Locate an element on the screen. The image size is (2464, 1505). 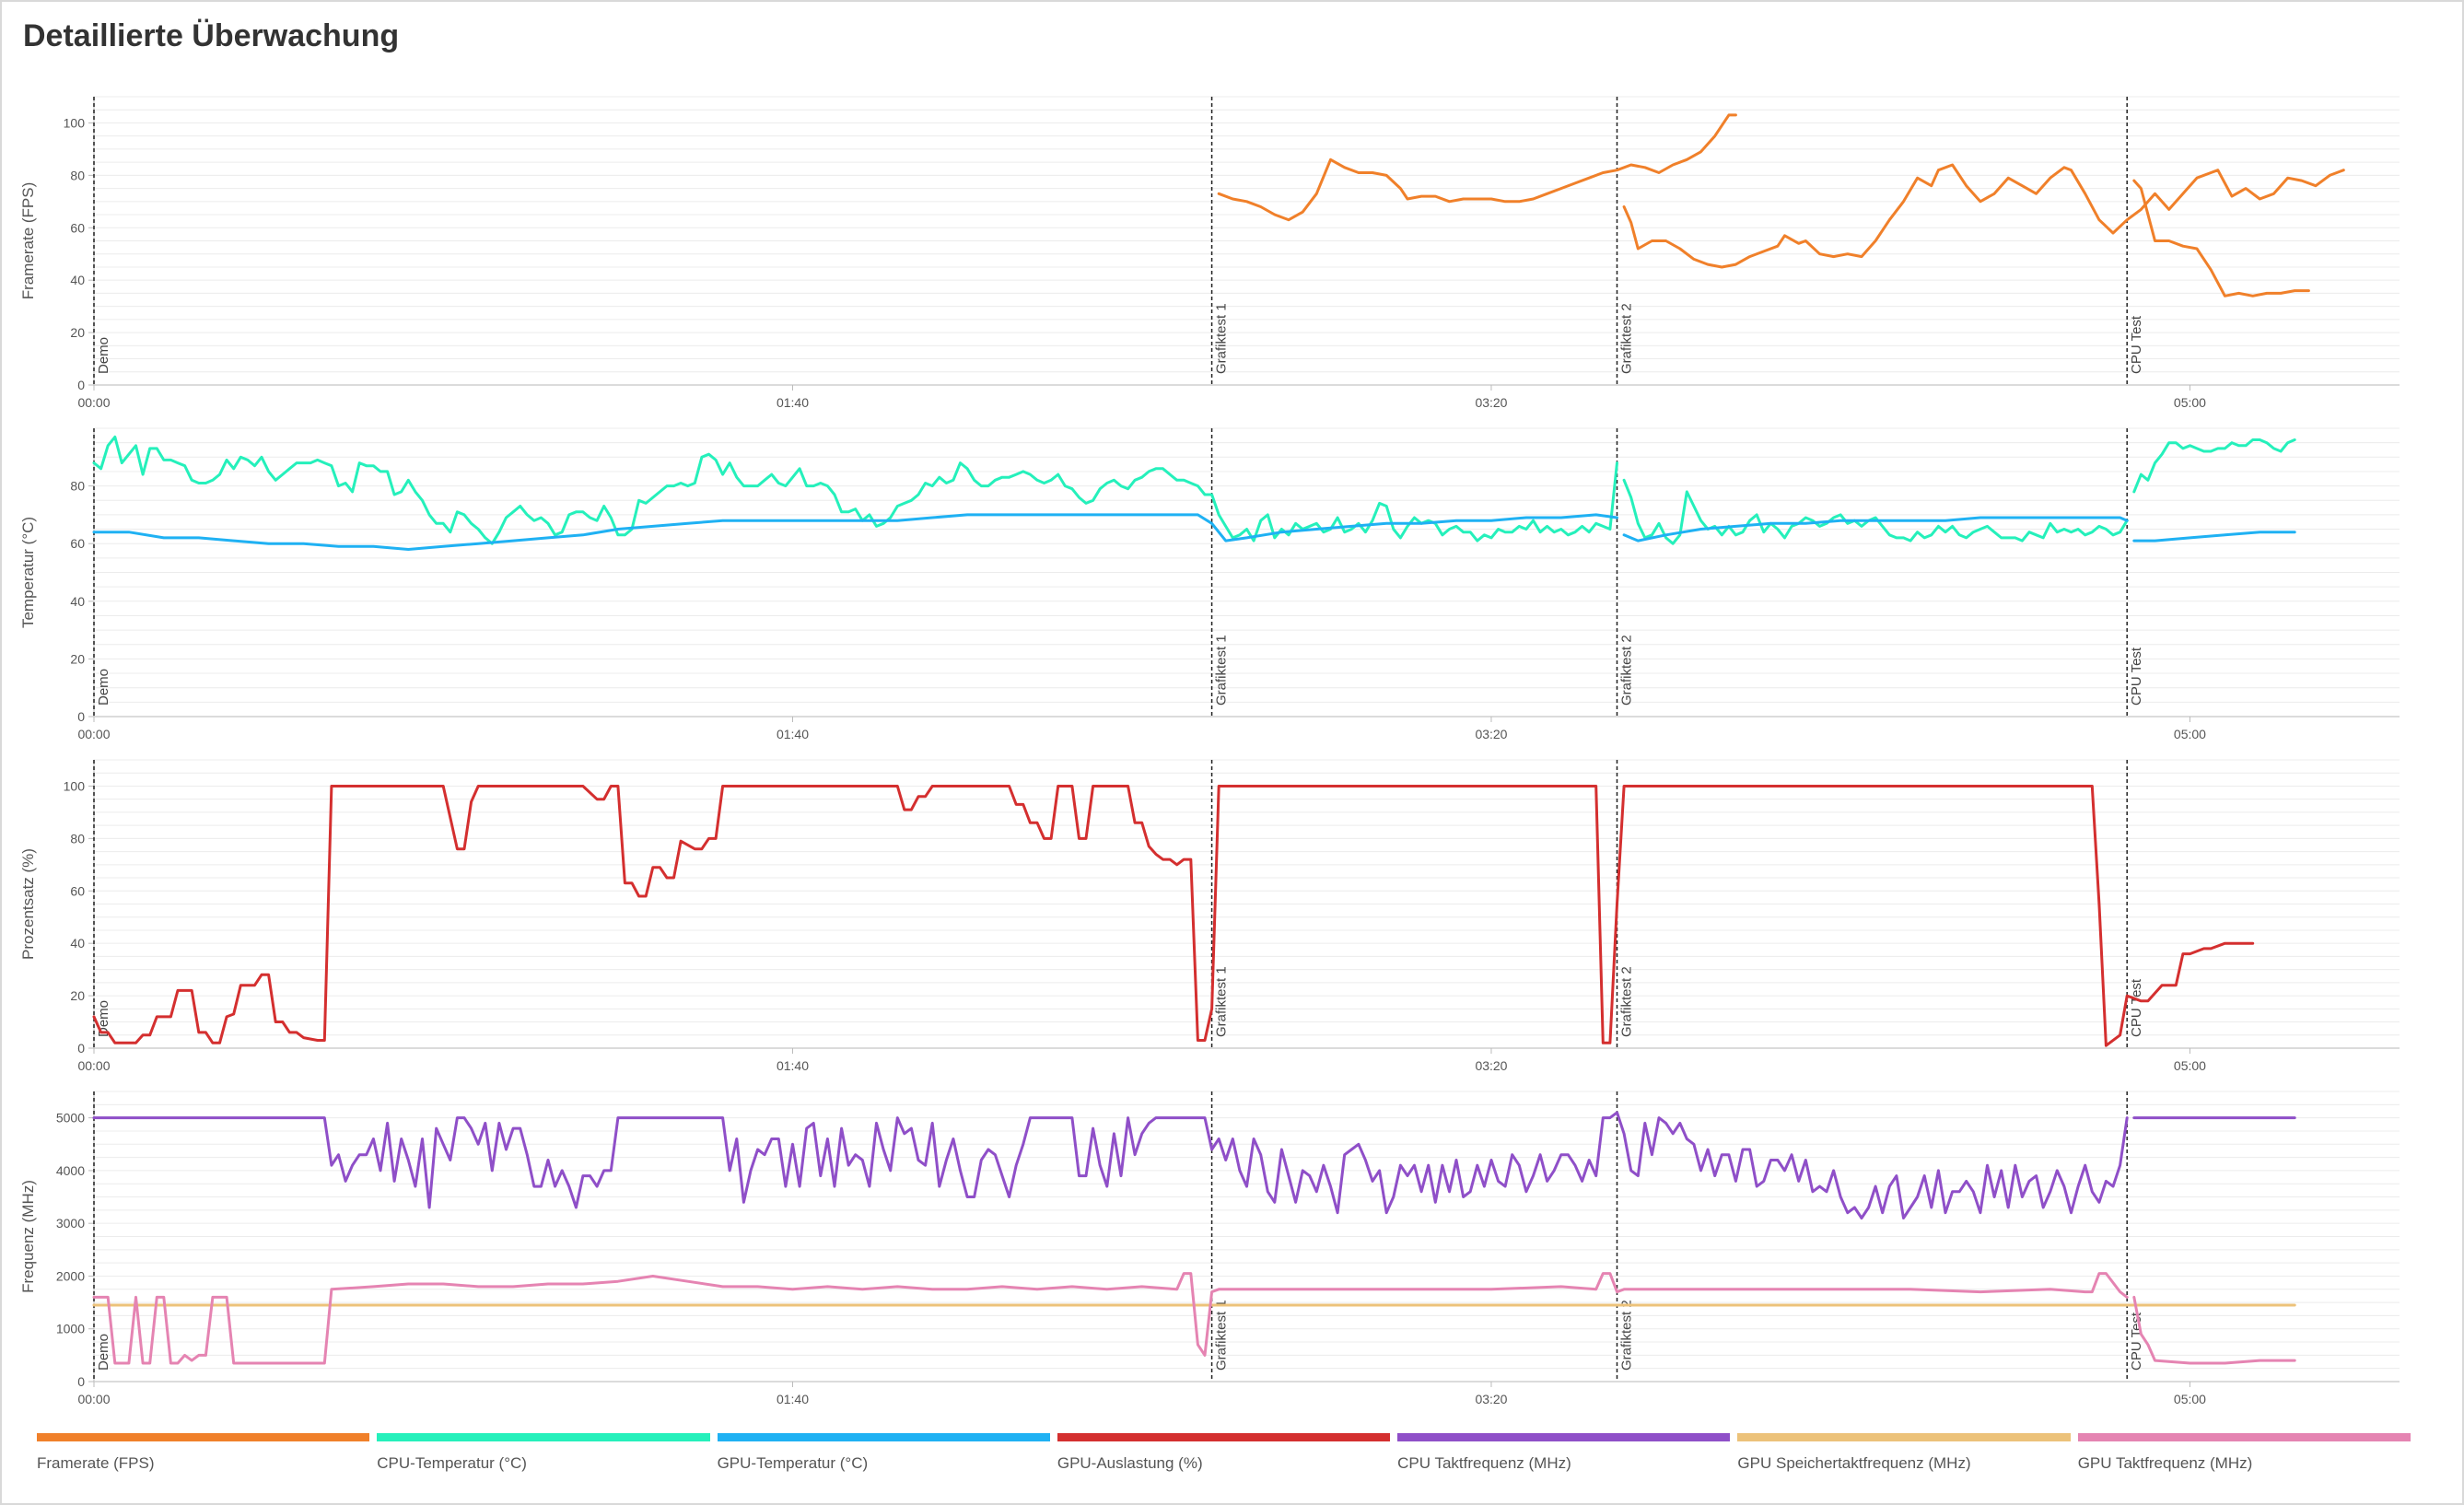
legend-label: Framerate (FPS) is located at coordinates (96, 1463).